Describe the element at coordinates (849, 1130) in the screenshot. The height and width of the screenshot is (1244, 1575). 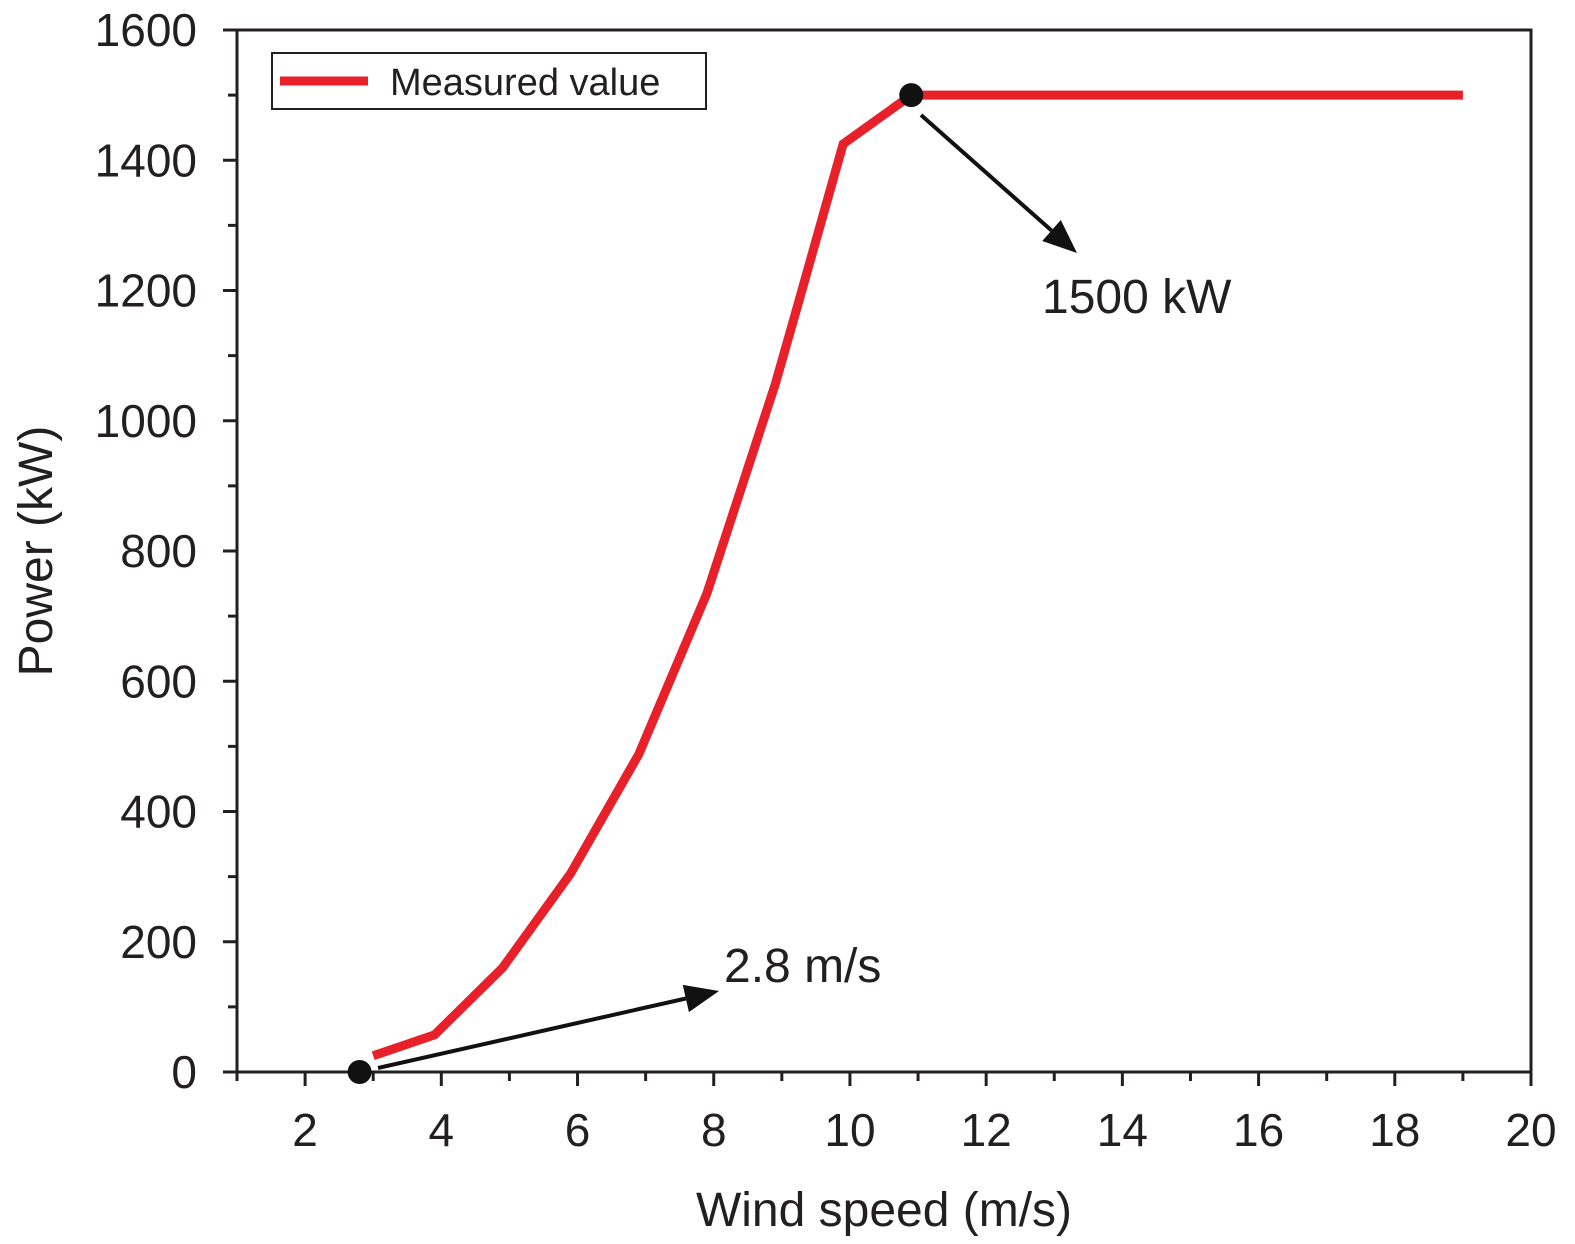
I see `x-tick-label: 10` at that location.